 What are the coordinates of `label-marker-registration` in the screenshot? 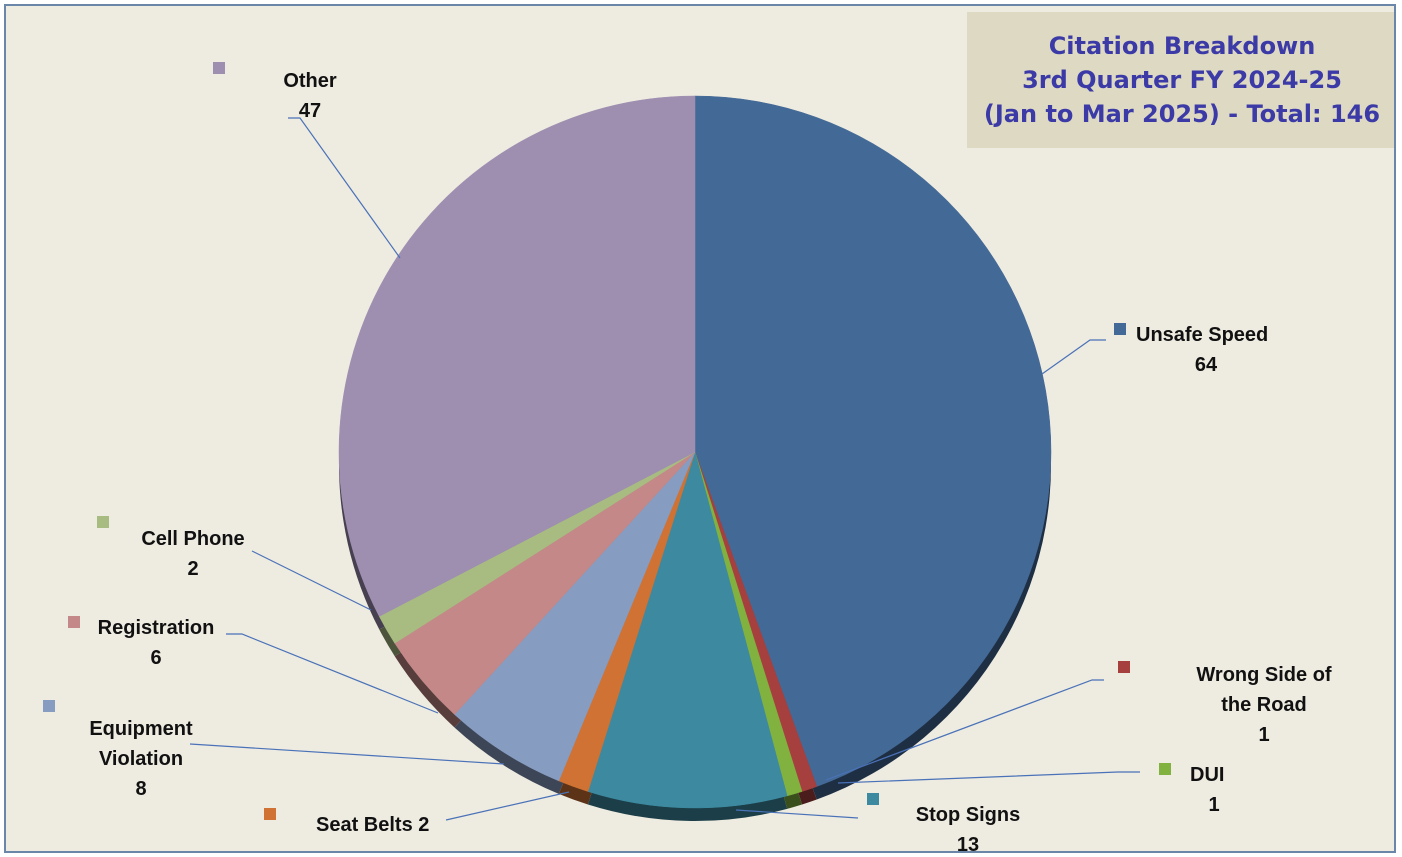 It's located at (74, 622).